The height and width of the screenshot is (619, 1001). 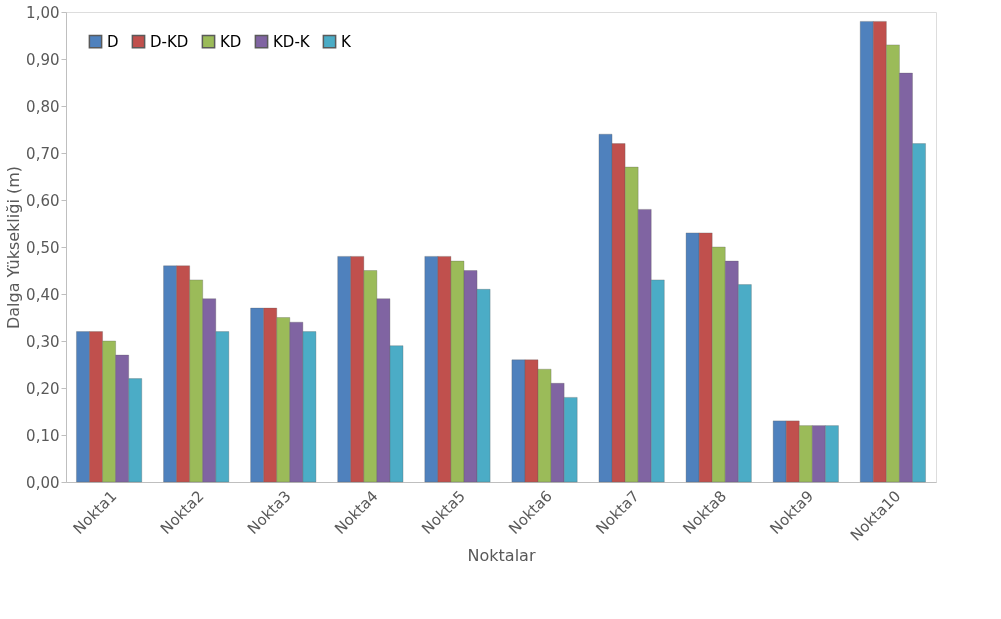 What do you see at coordinates (43, 294) in the screenshot?
I see `y-tick-label: 0,40` at bounding box center [43, 294].